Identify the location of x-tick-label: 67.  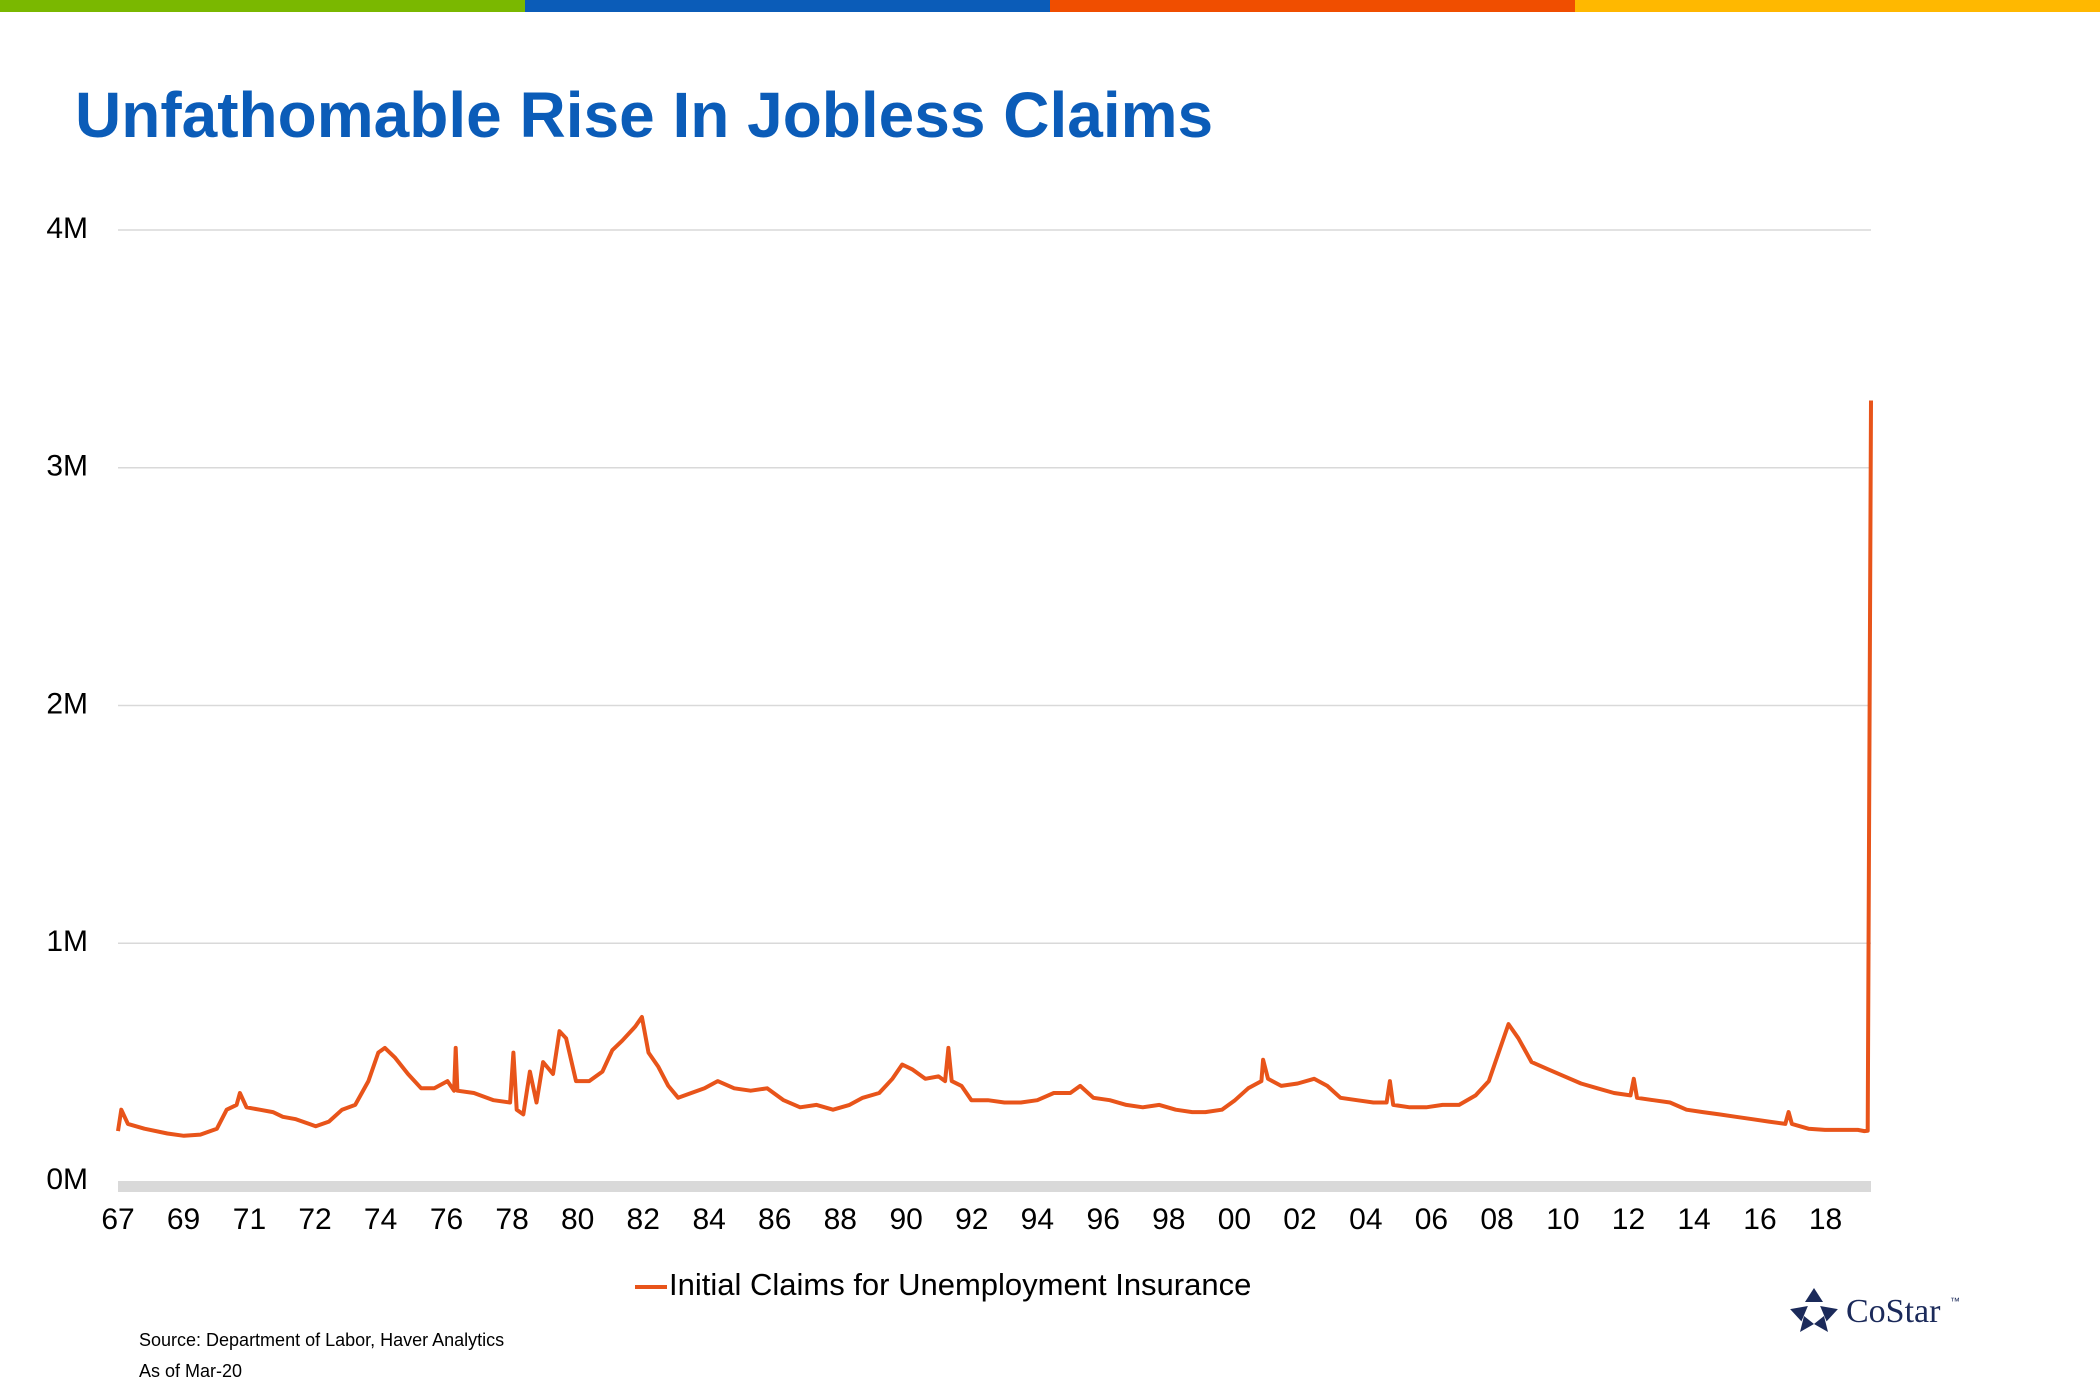
(117, 1219).